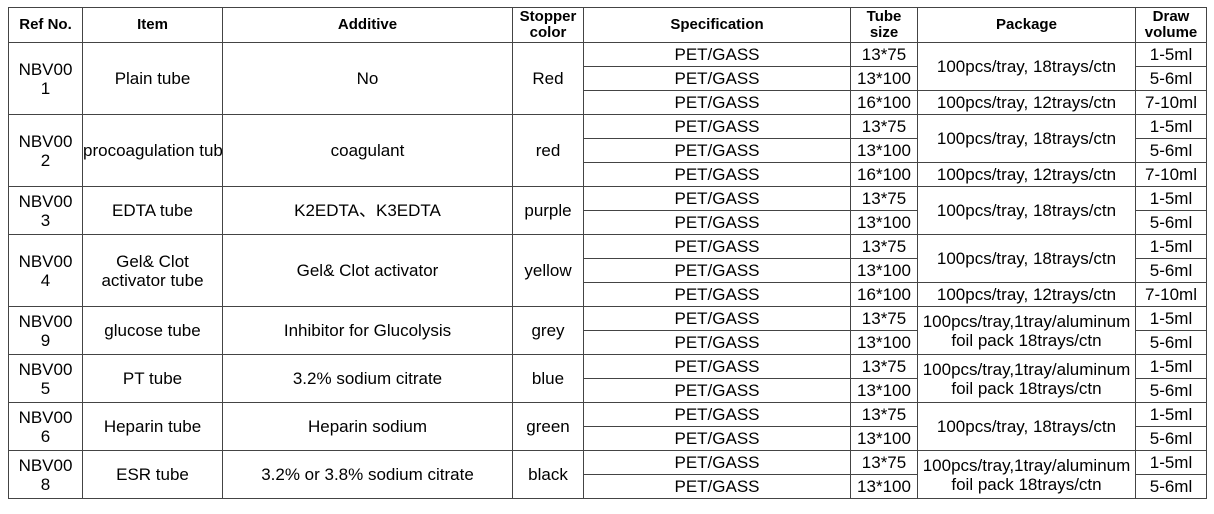 The image size is (1214, 514). I want to click on ref-no-cell: NBV004, so click(45, 270).